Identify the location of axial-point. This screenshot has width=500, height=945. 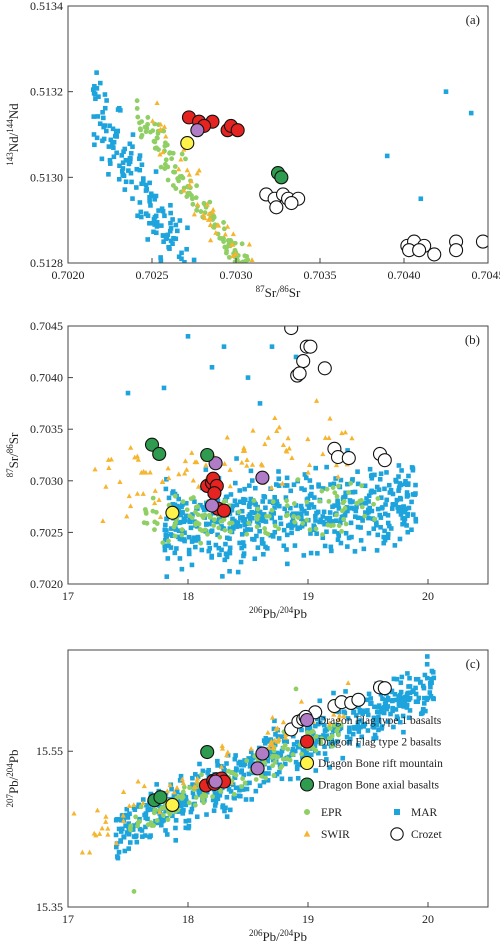
(281, 177).